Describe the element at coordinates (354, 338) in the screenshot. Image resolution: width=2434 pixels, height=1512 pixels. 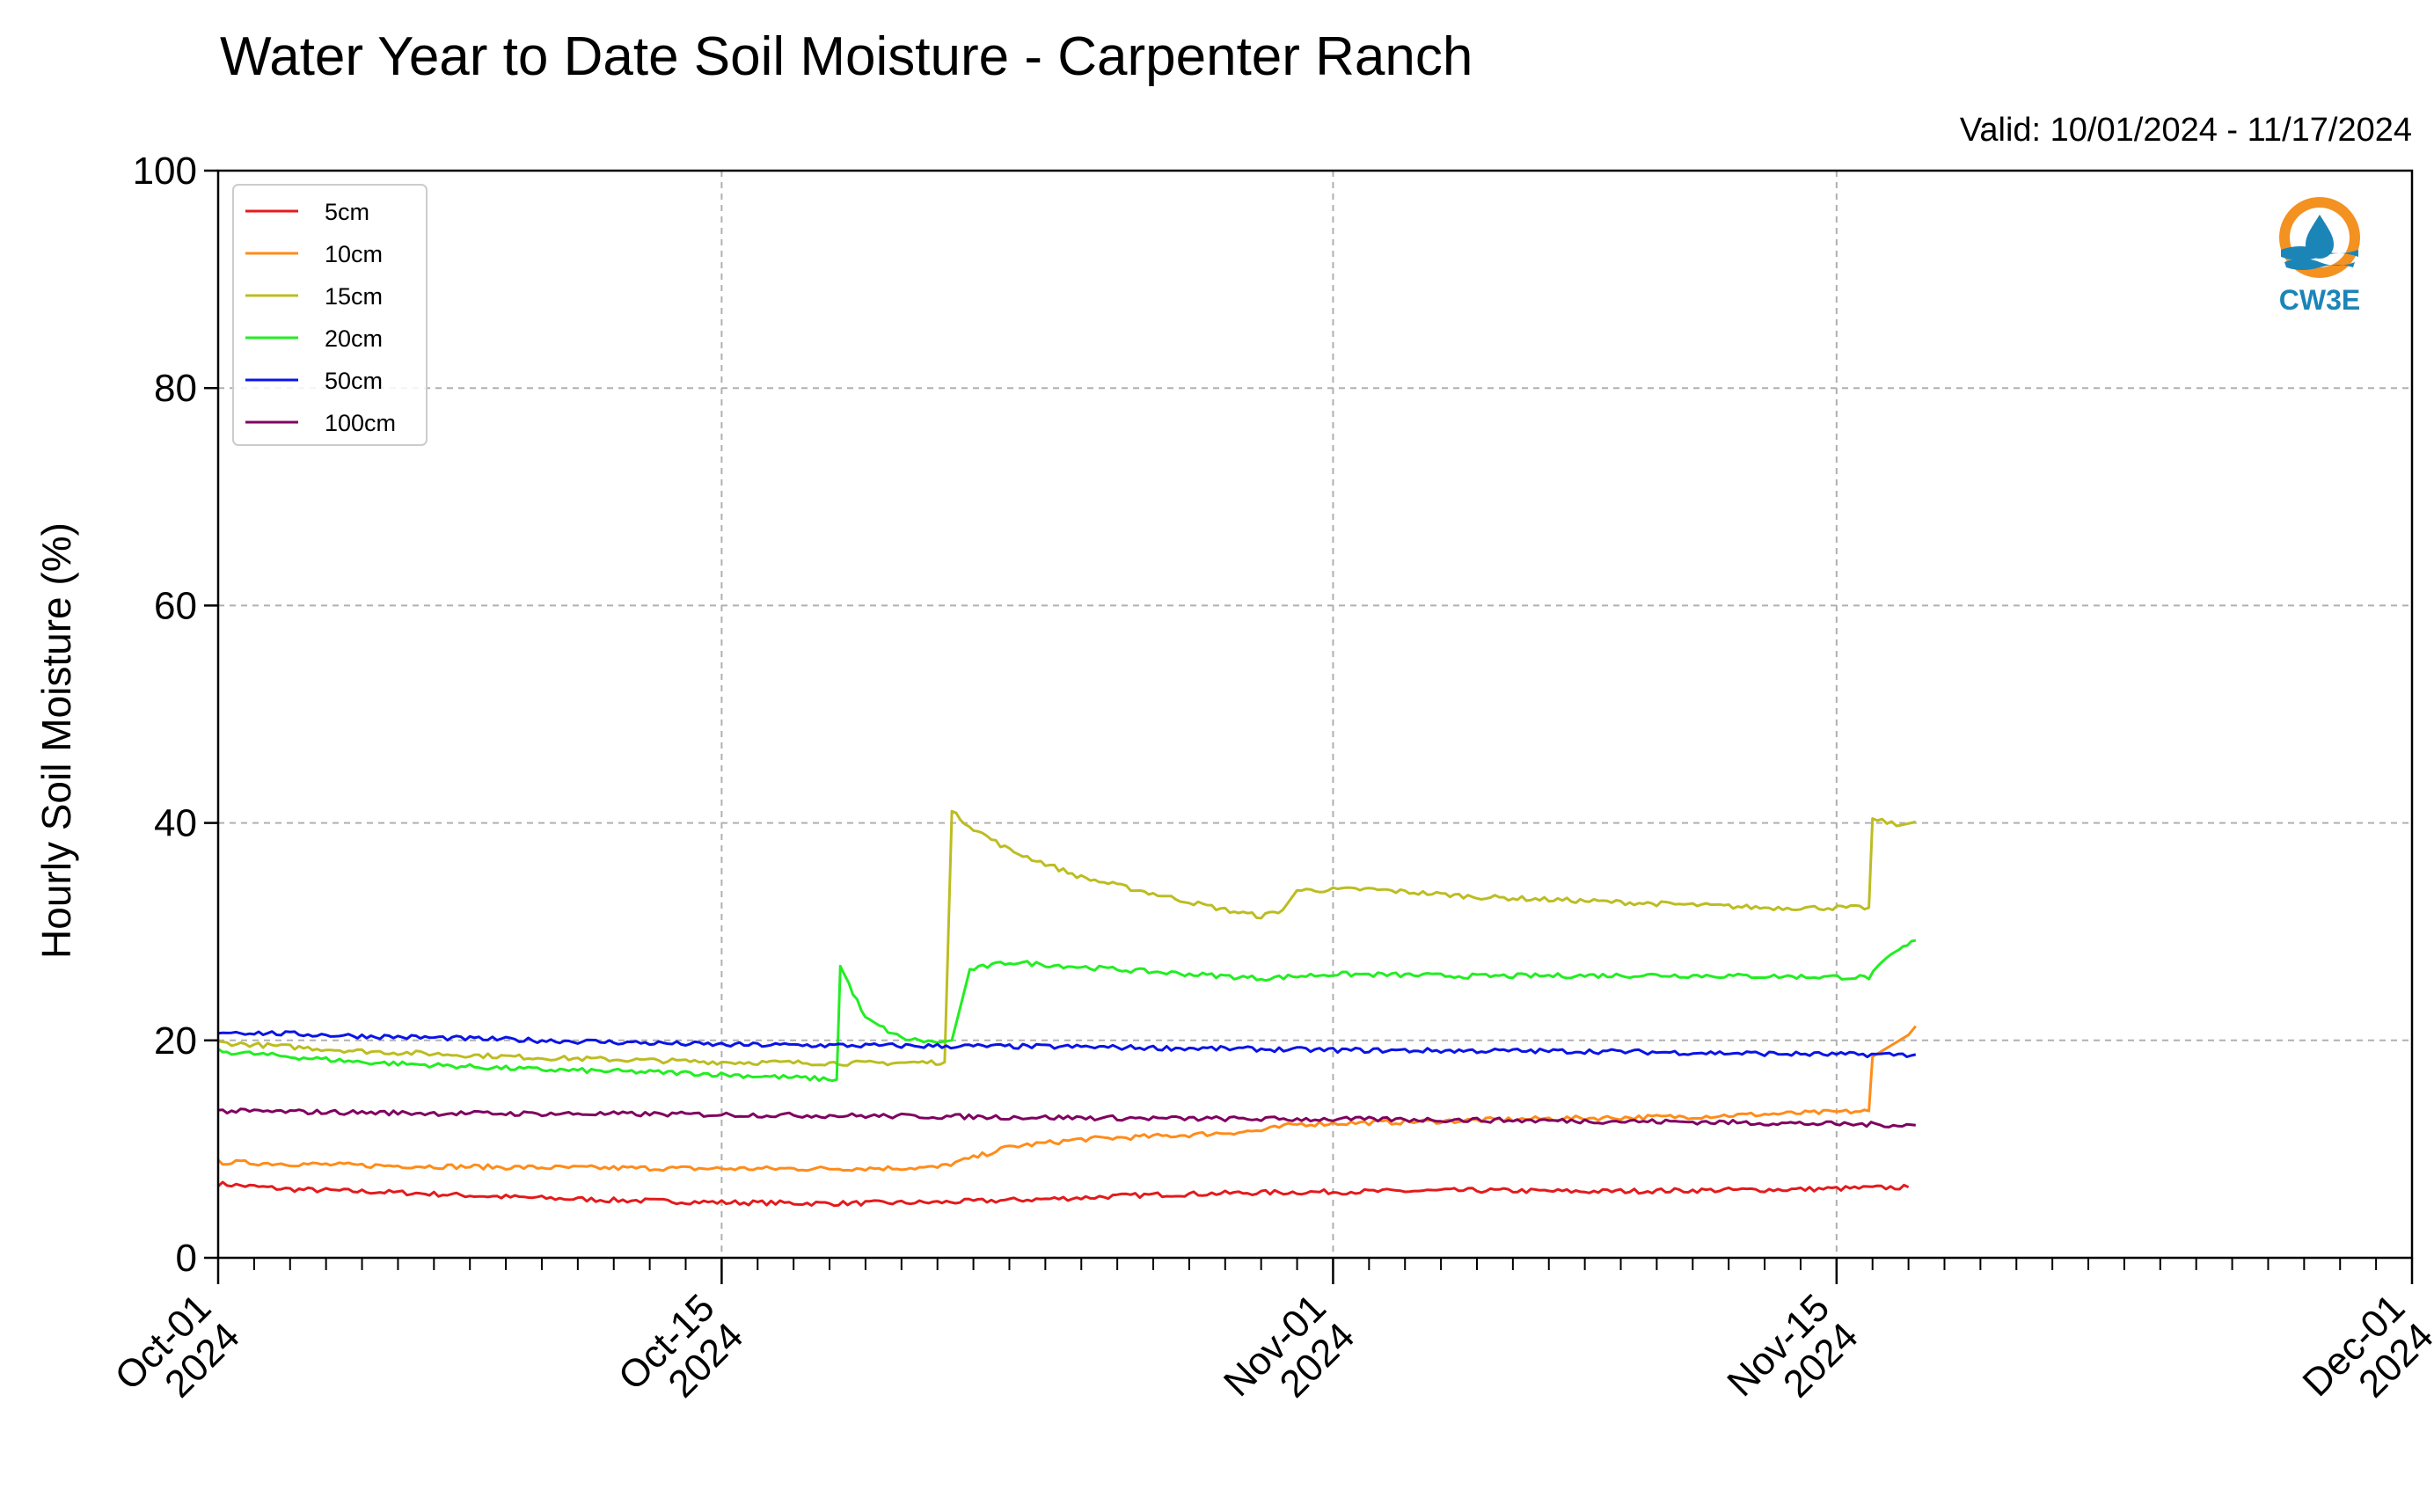
I see `legend-label: 20cm` at that location.